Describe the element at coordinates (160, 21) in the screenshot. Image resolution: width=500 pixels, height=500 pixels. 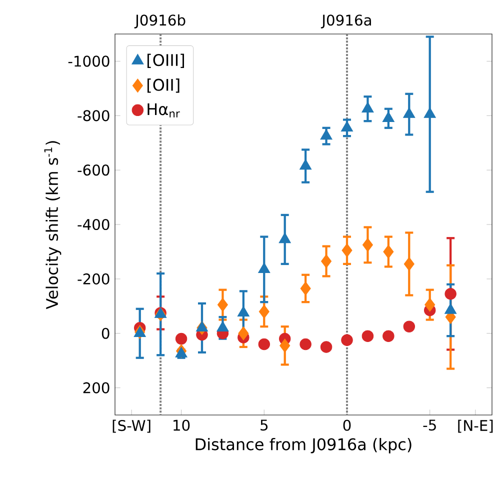
I see `ref-line-label: J0916b` at that location.